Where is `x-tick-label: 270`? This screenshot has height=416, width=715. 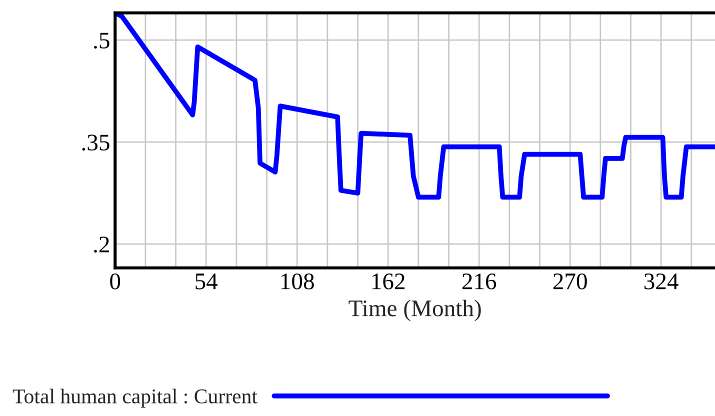
x-tick-label: 270 is located at coordinates (570, 281).